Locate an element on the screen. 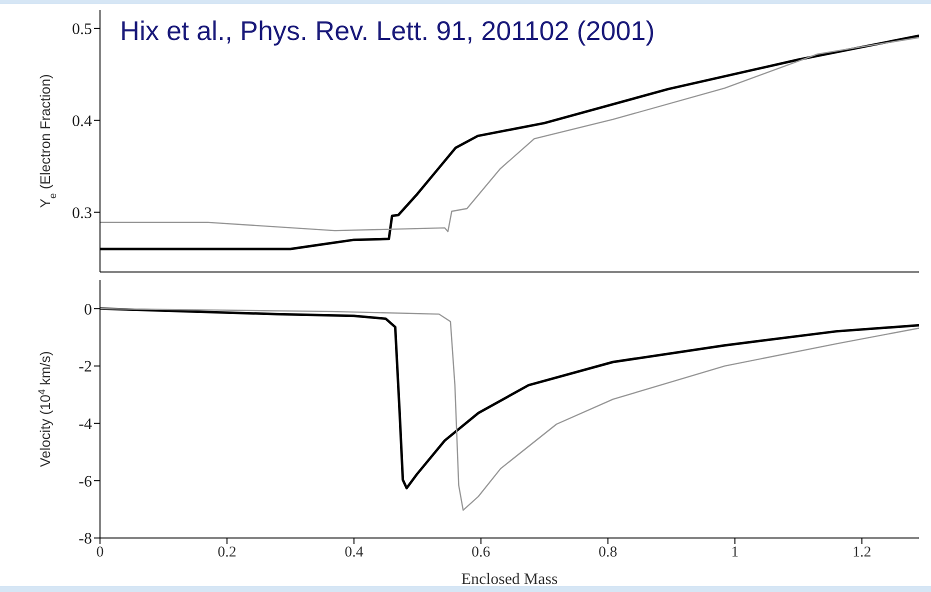  y-tick-label: -2 is located at coordinates (85, 367).